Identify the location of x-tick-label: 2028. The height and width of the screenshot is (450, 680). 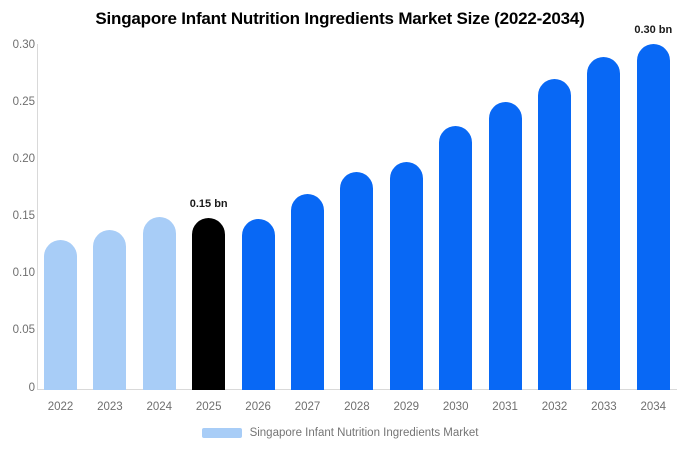
(357, 407).